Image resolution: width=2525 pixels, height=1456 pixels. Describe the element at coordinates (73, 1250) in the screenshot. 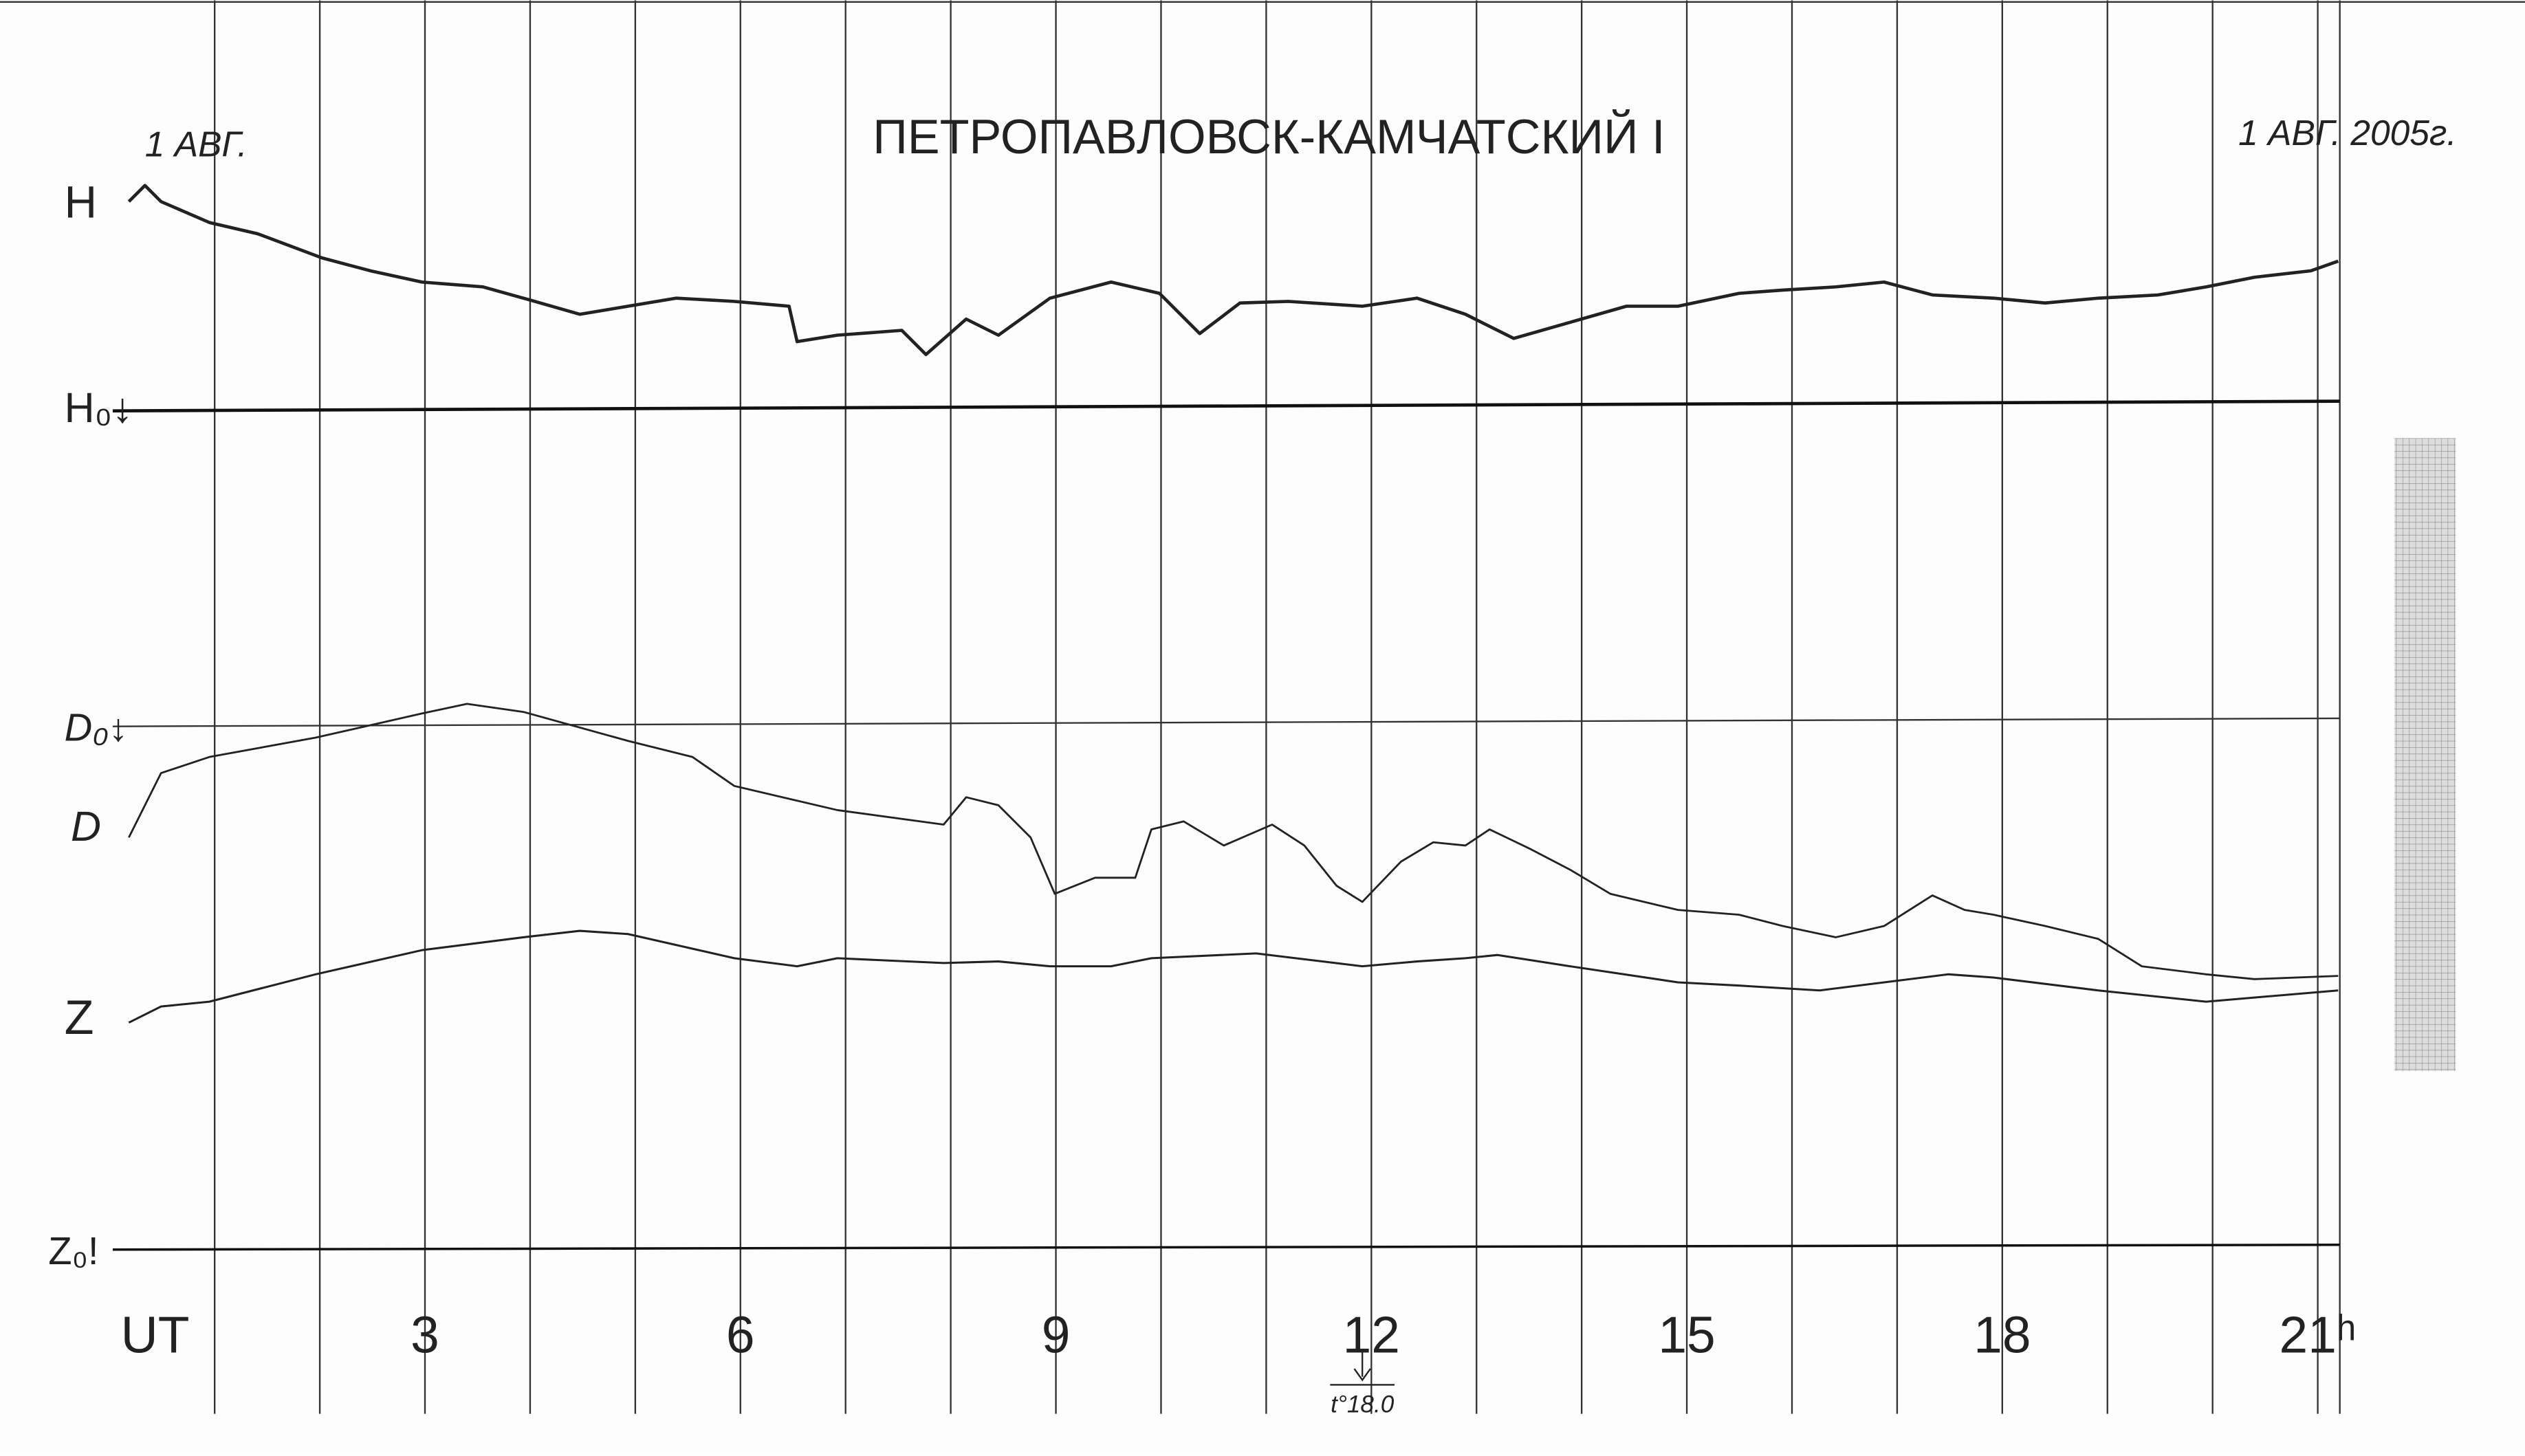

I see `label-z0: Z₀!` at that location.